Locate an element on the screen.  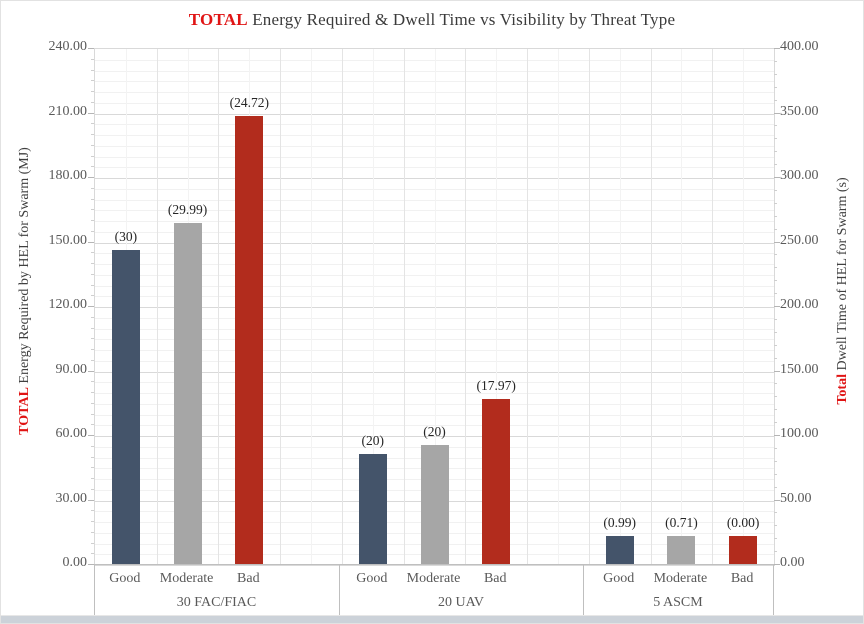
bar-value-label: (30) is located at coordinates (126, 237).